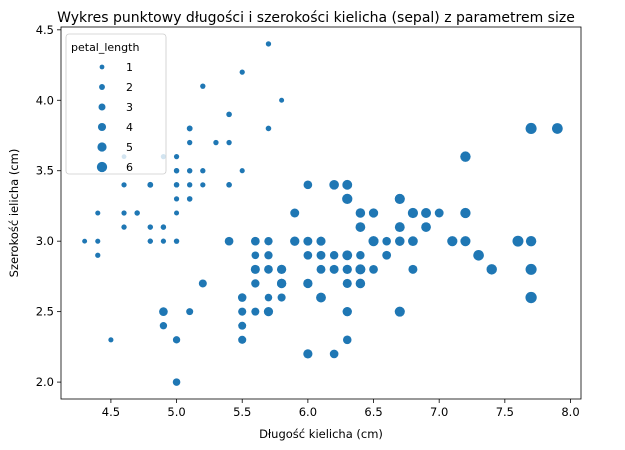 This screenshot has height=450, width=625. I want to click on x-tick-label: 7.0, so click(439, 412).